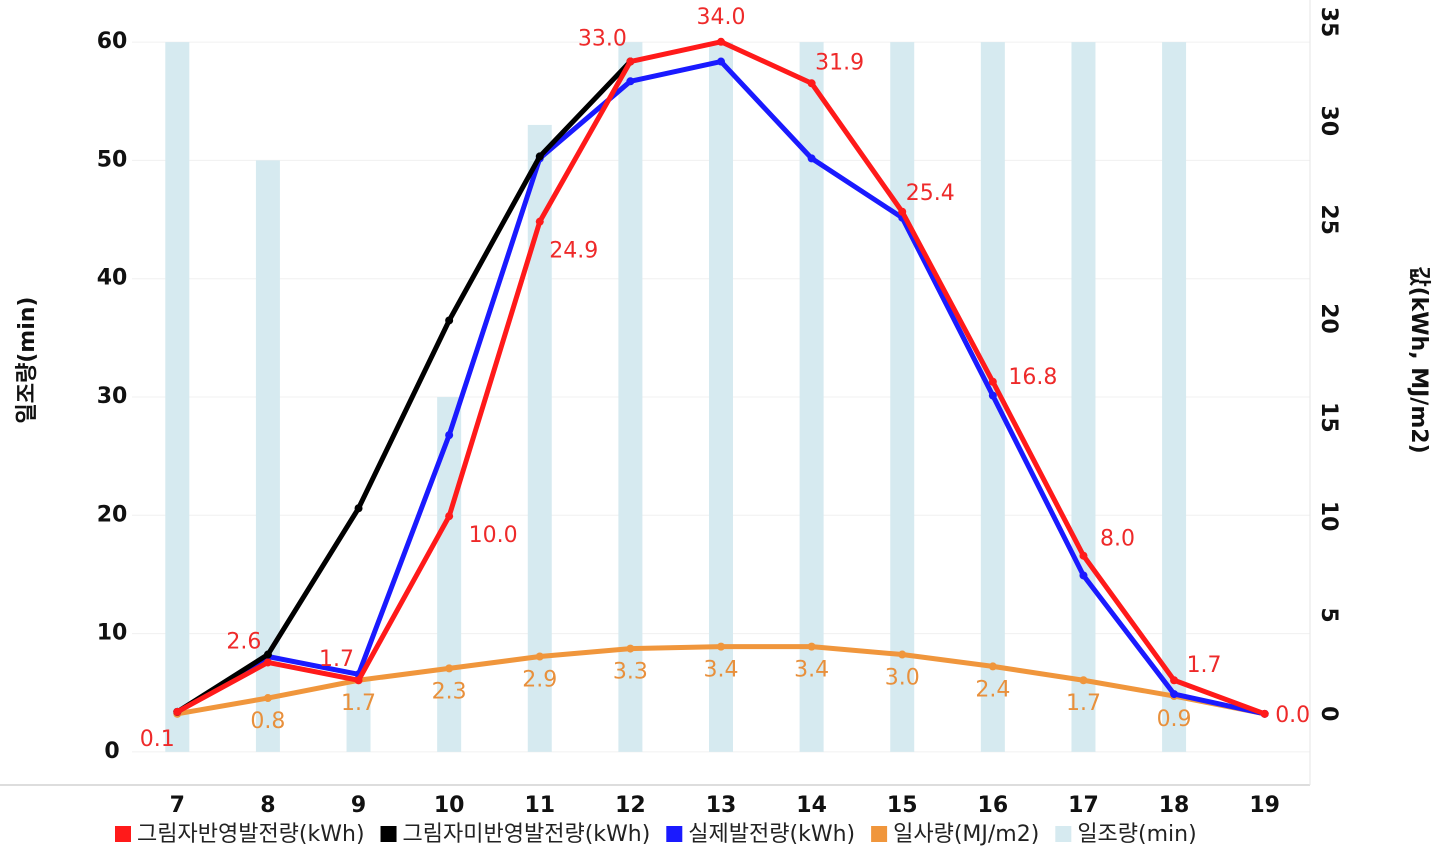  What do you see at coordinates (358, 805) in the screenshot?
I see `x-tick-label: 9` at bounding box center [358, 805].